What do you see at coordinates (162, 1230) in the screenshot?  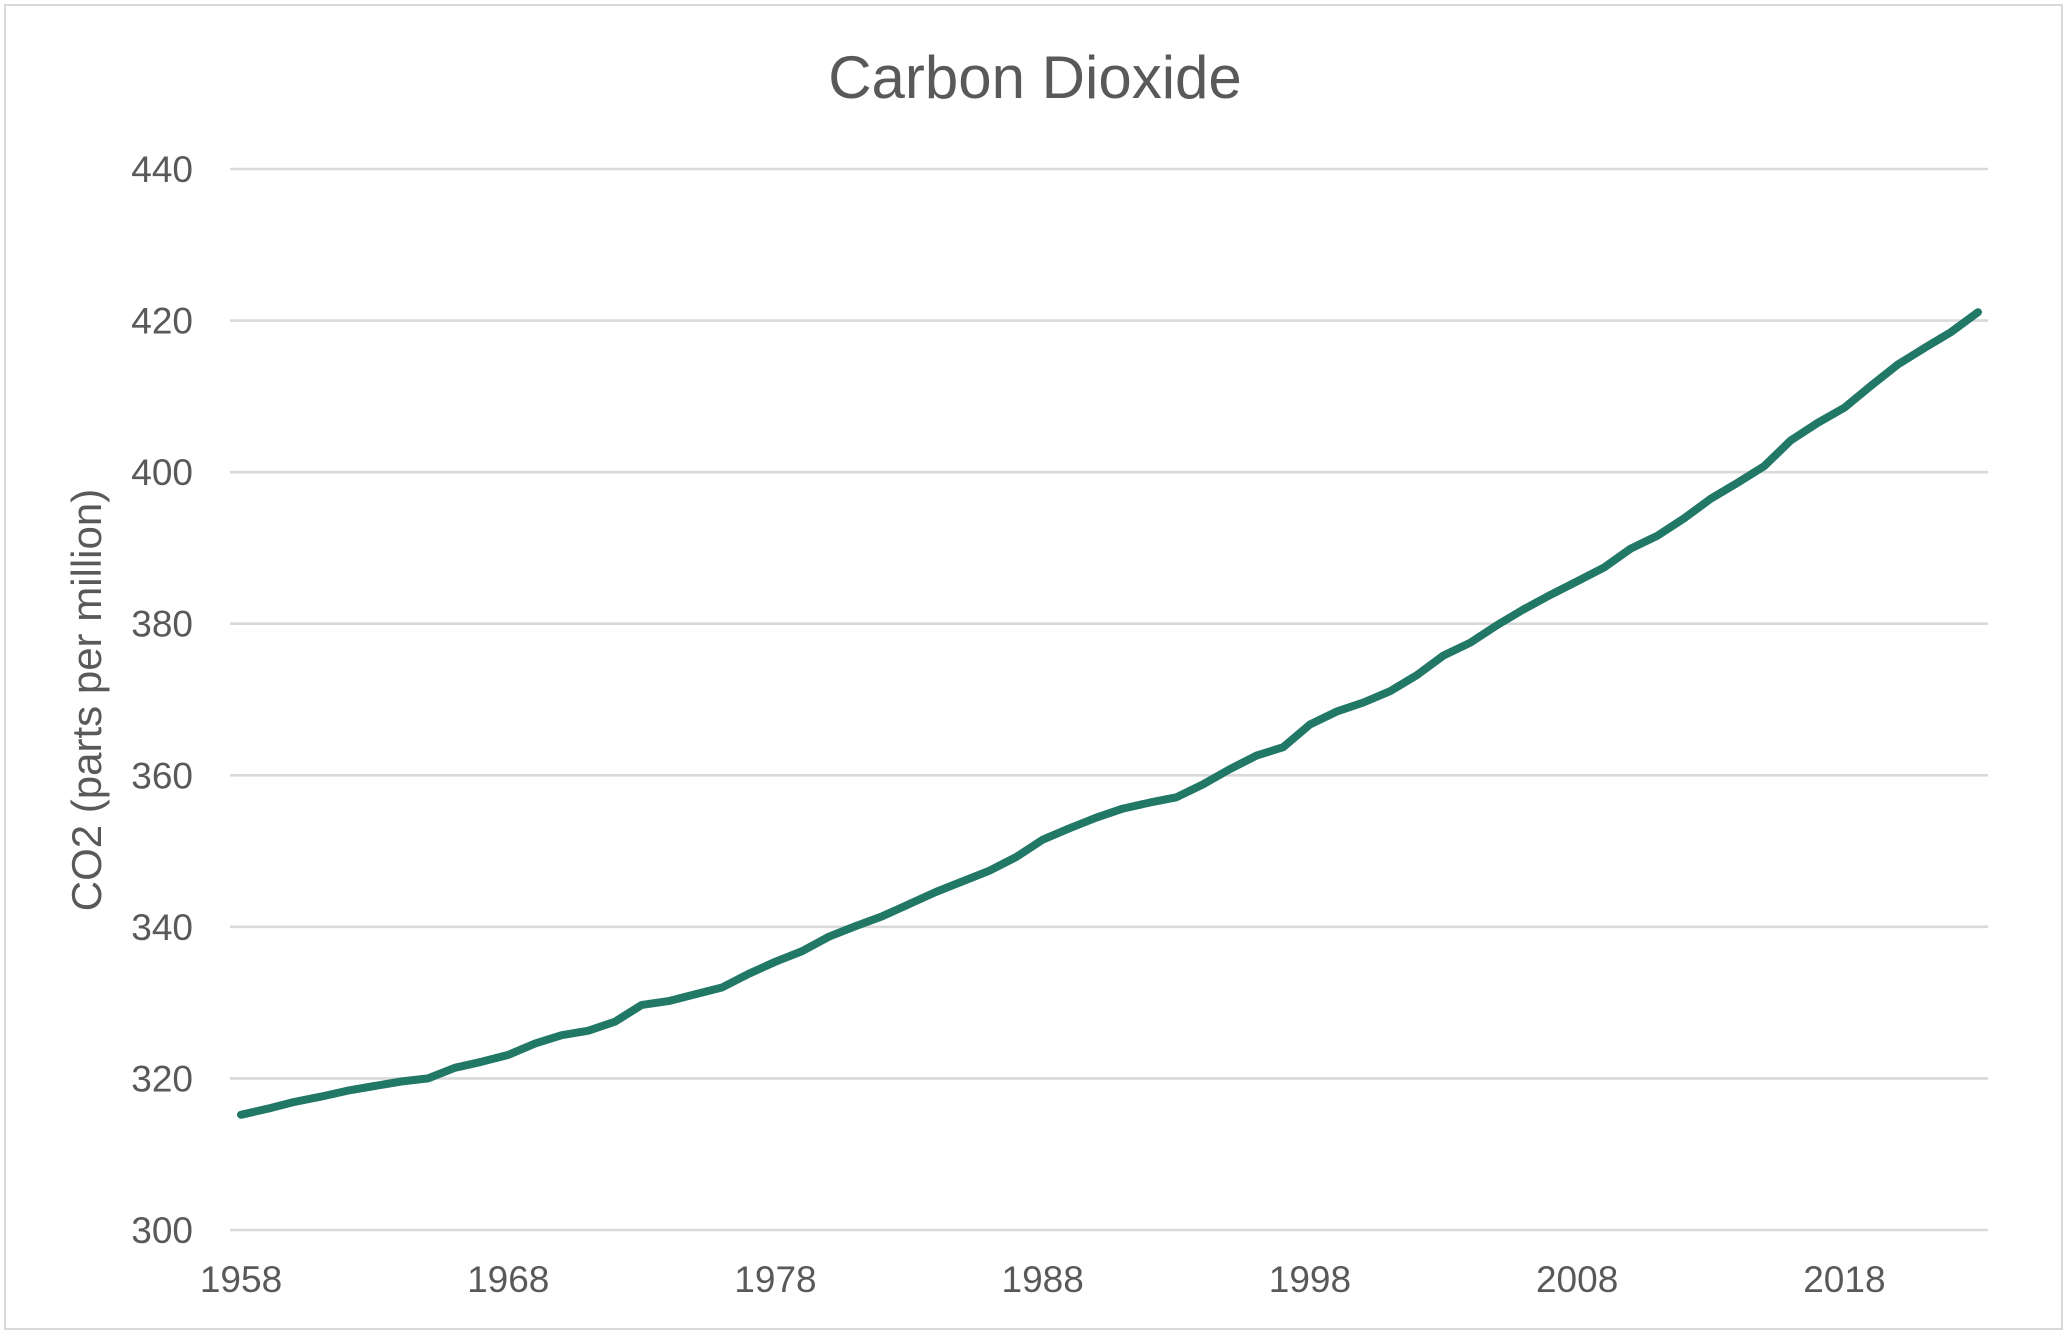 I see `y-tick-label: 300` at bounding box center [162, 1230].